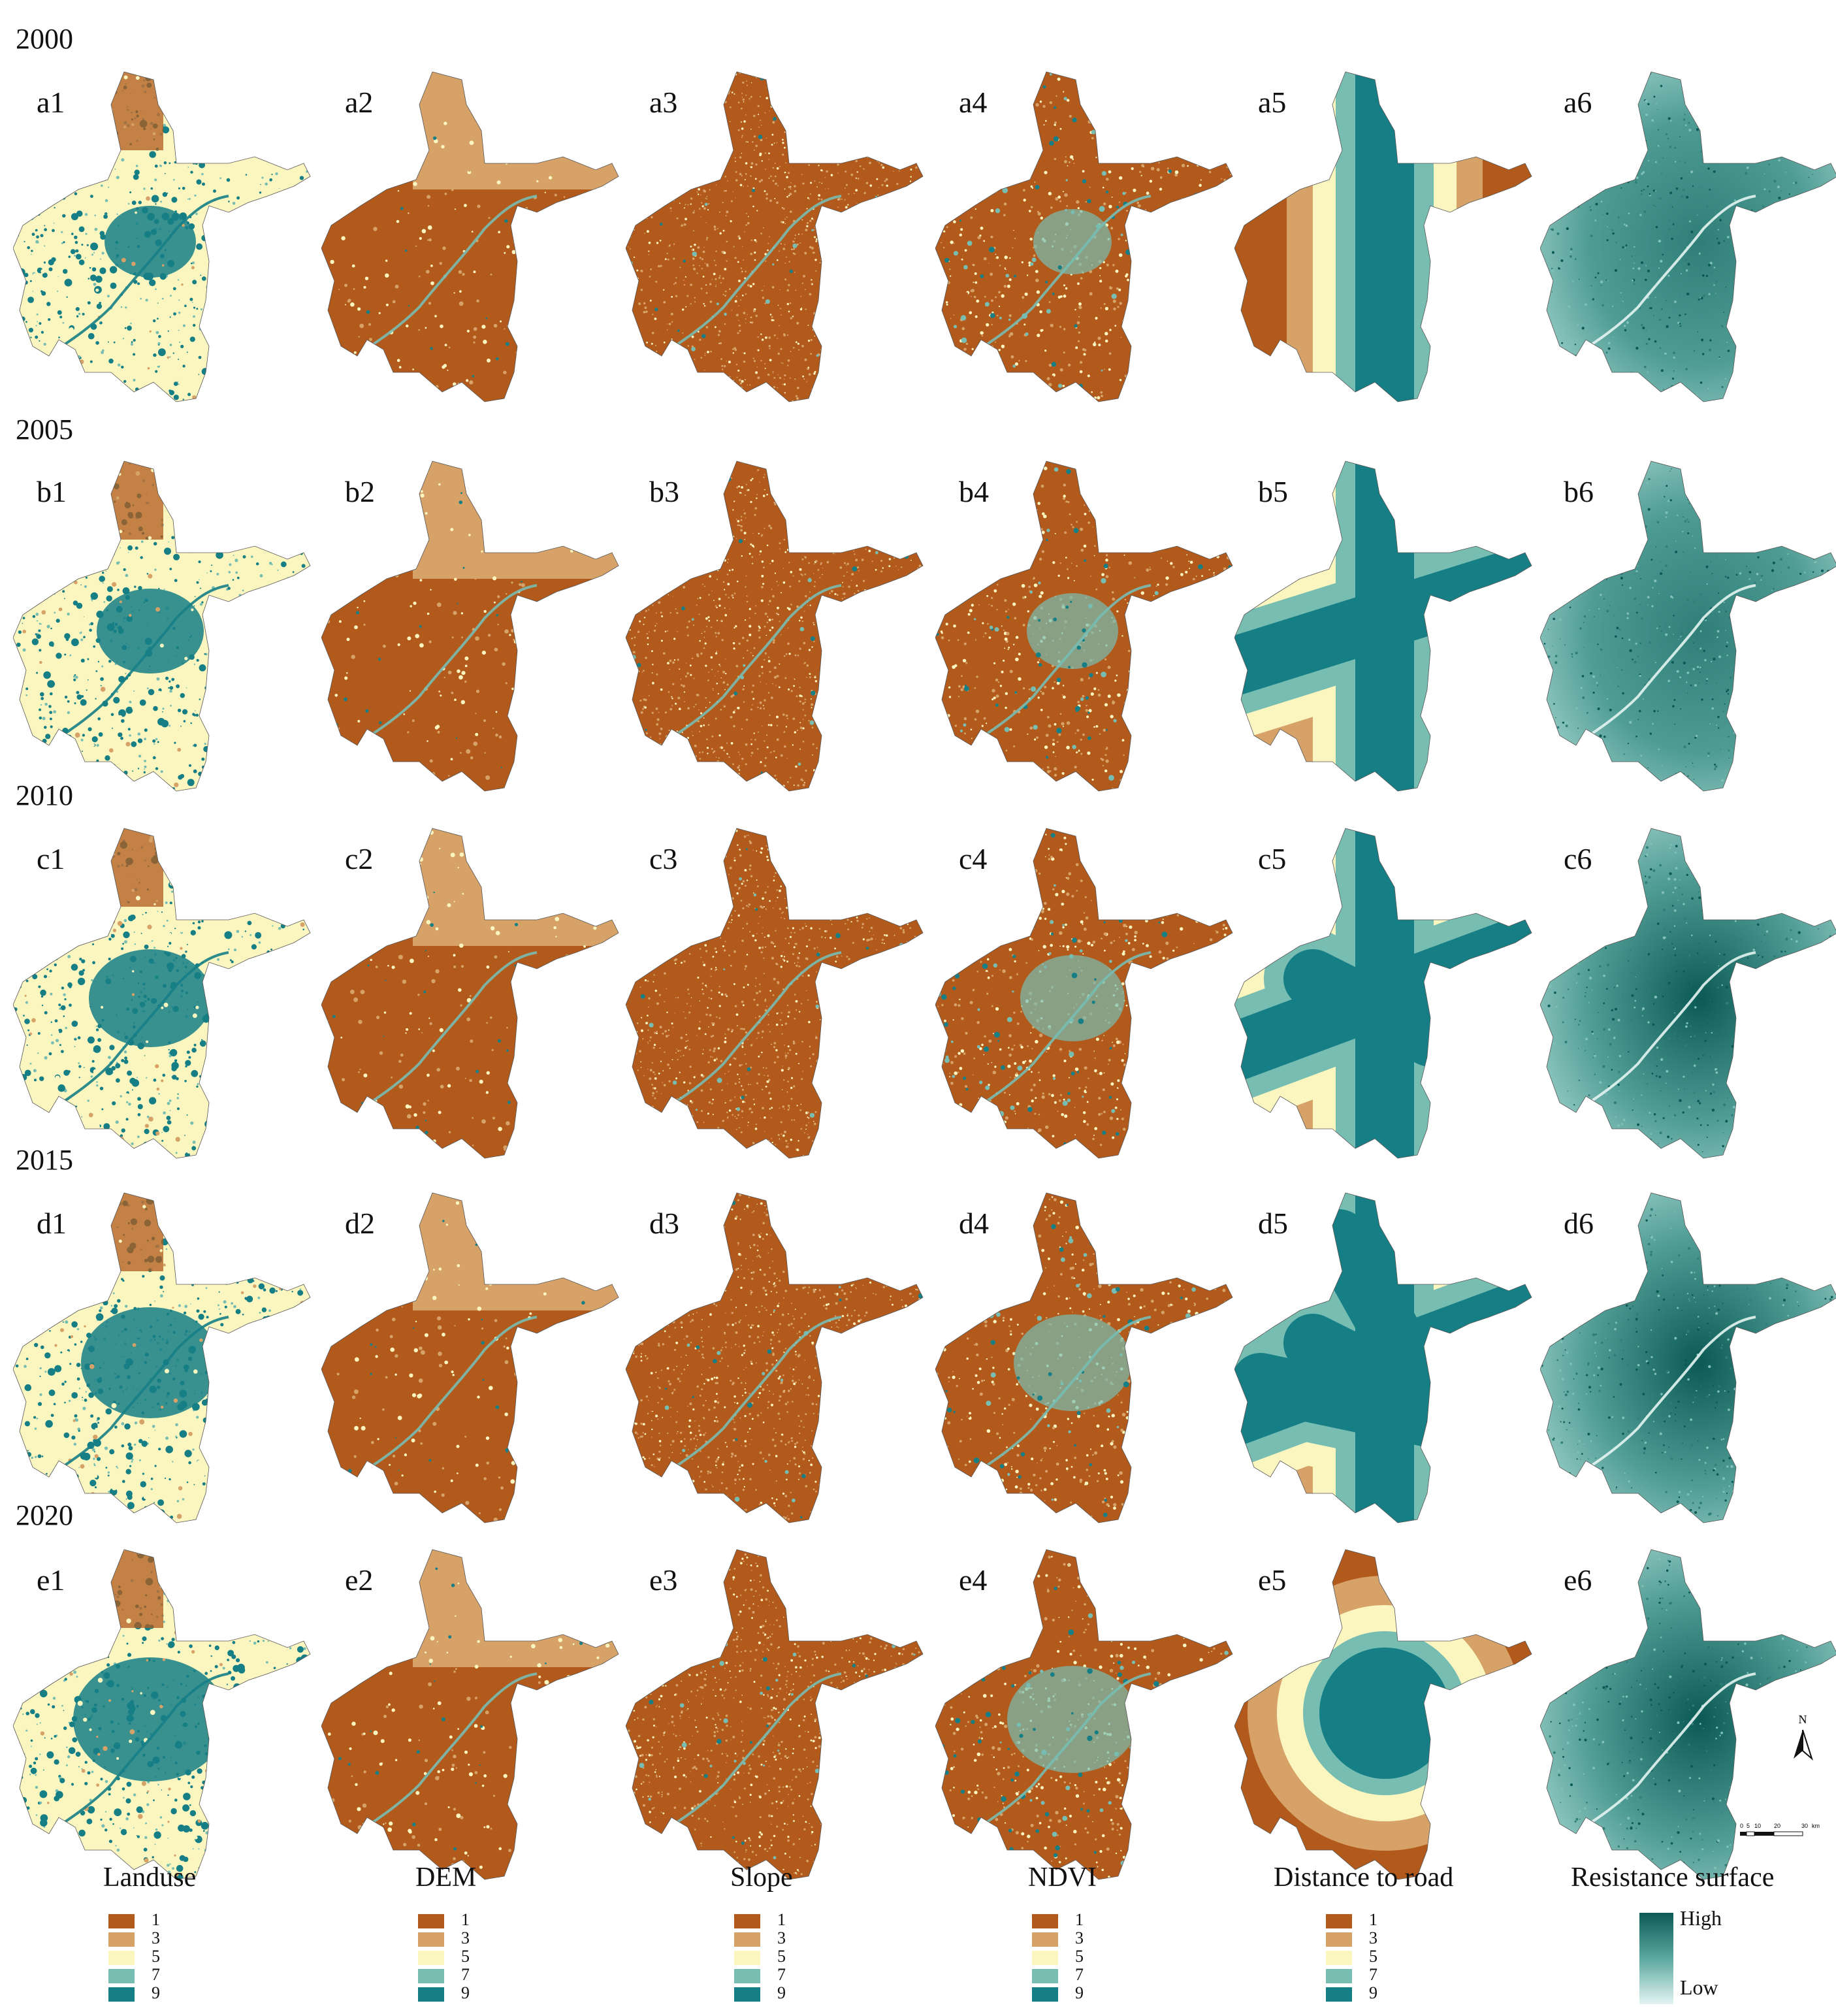  Describe the element at coordinates (1786, 1833) in the screenshot. I see `scale-bar: 0 5 10 20 30 km` at that location.